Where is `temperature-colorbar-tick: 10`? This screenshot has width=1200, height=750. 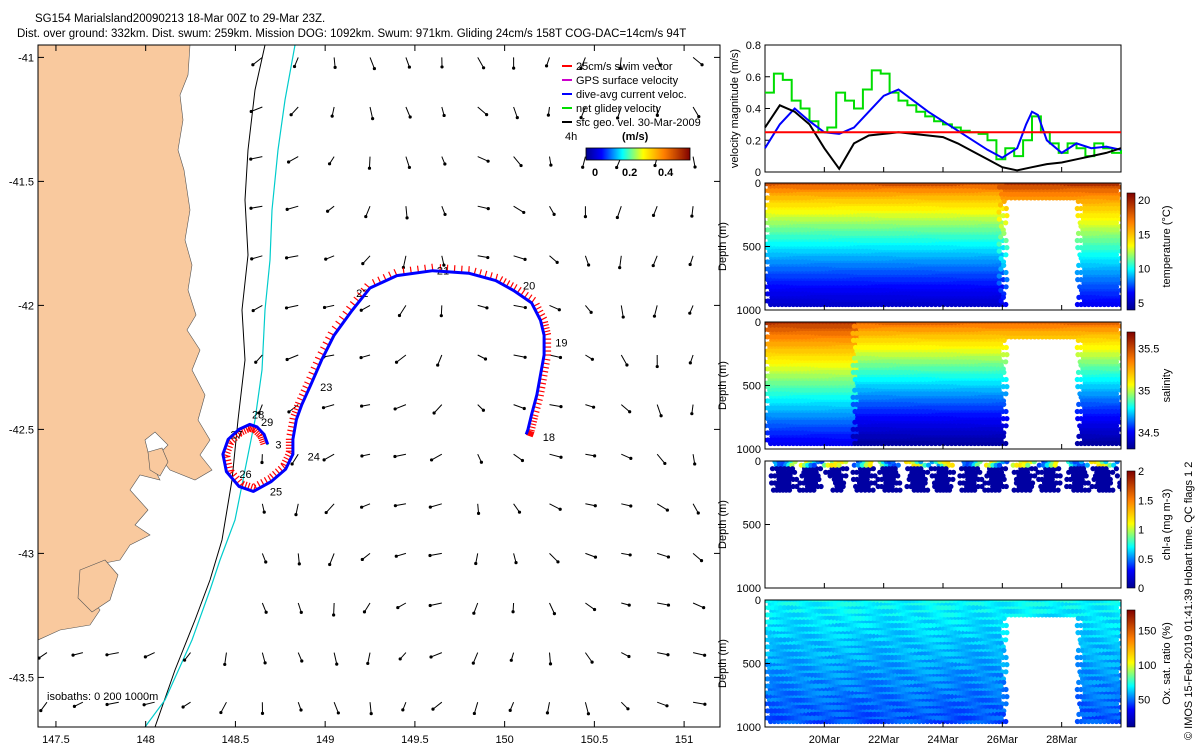 temperature-colorbar-tick: 10 is located at coordinates (1144, 270).